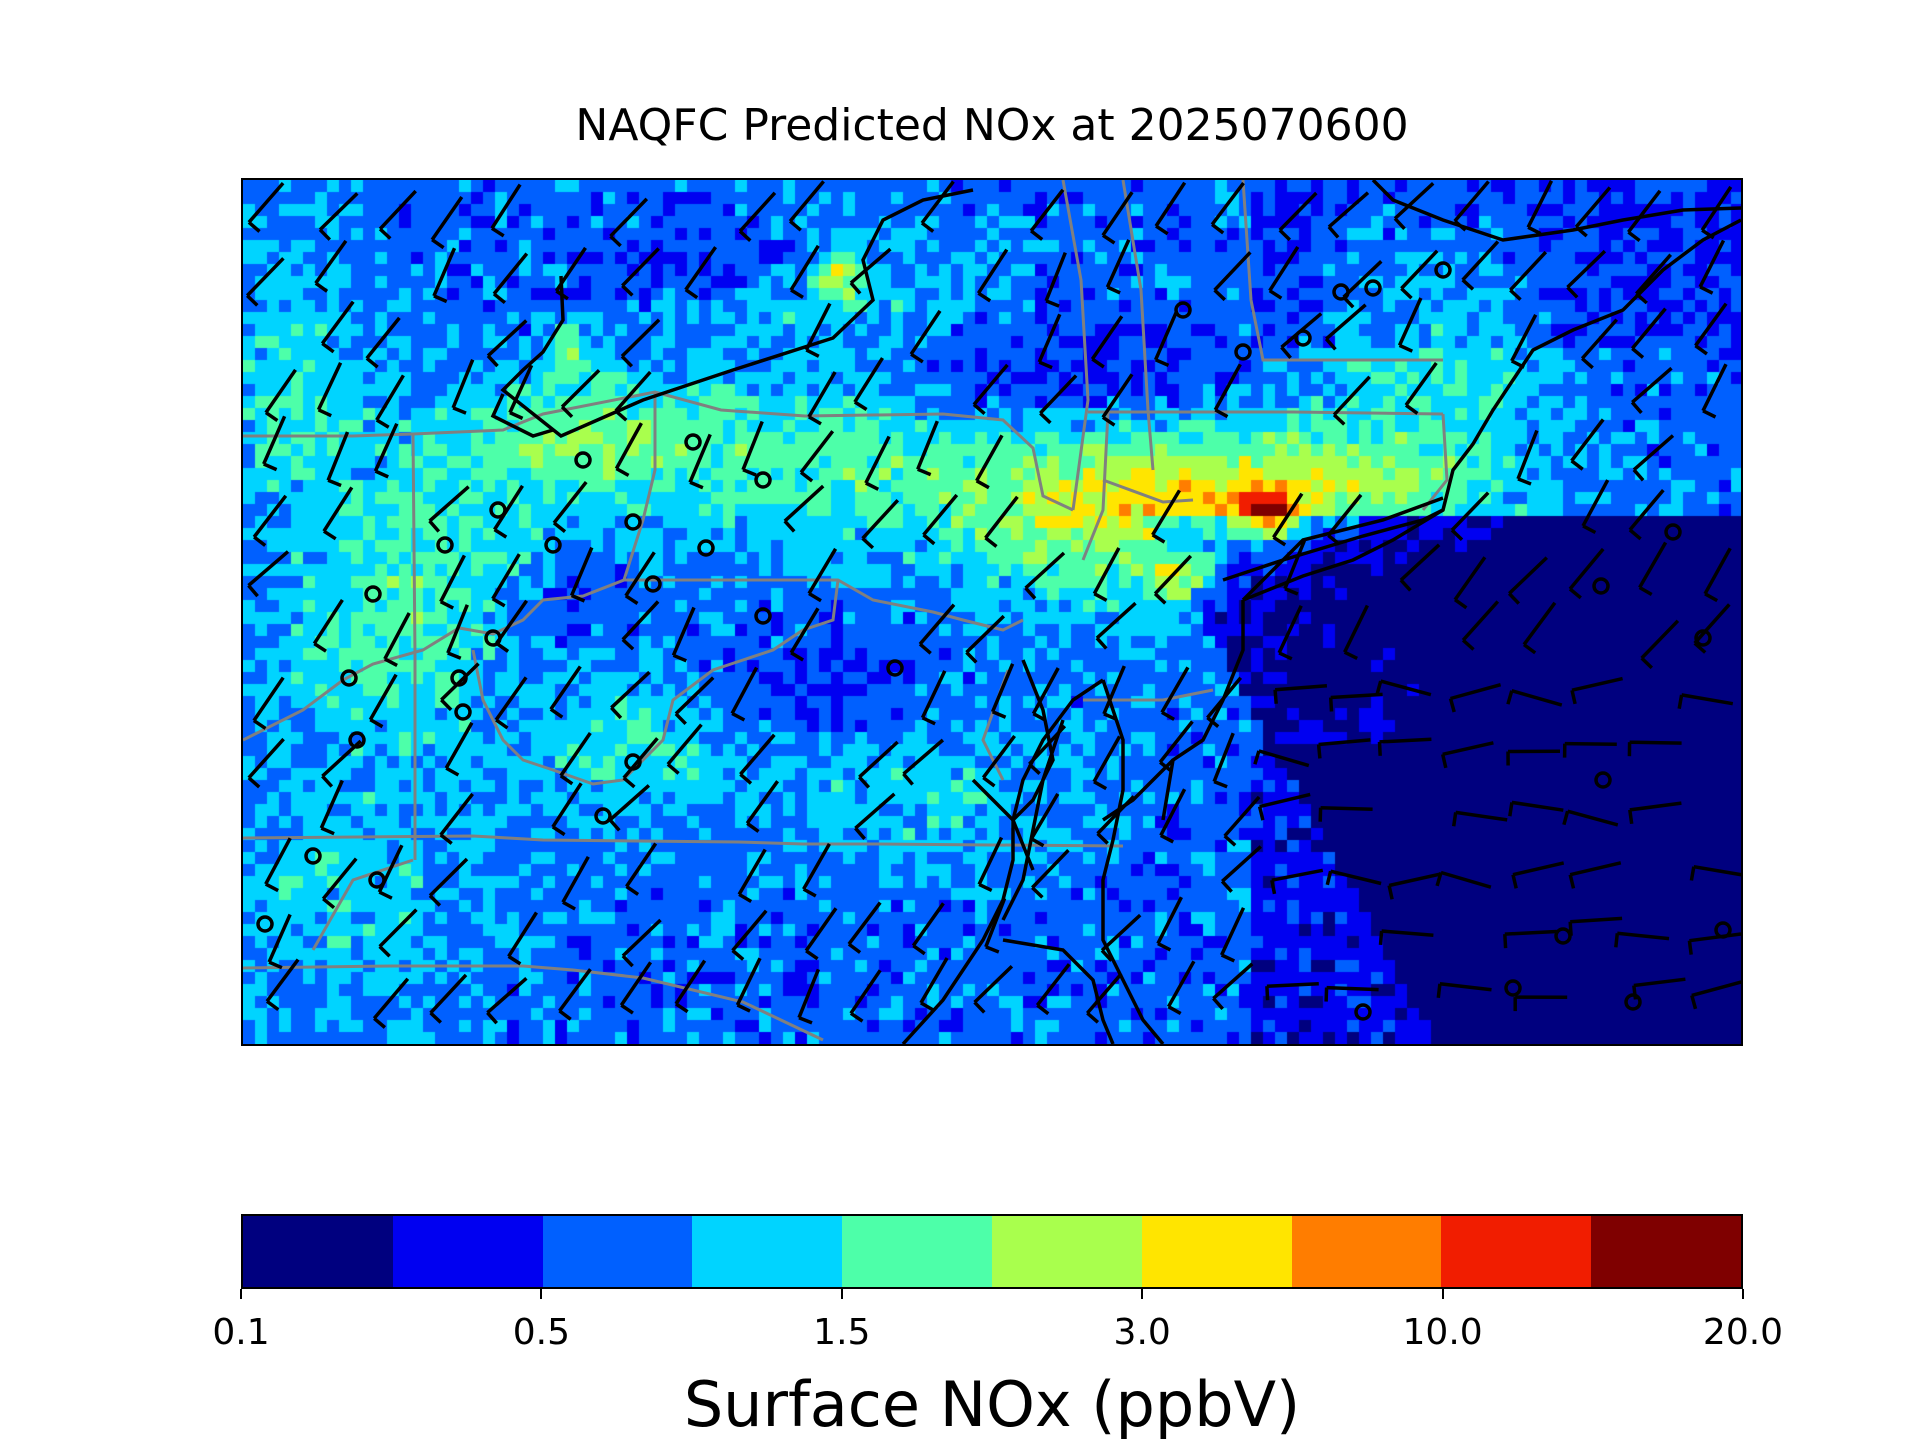  What do you see at coordinates (541, 1332) in the screenshot?
I see `colorbar-tick-label: 0.5` at bounding box center [541, 1332].